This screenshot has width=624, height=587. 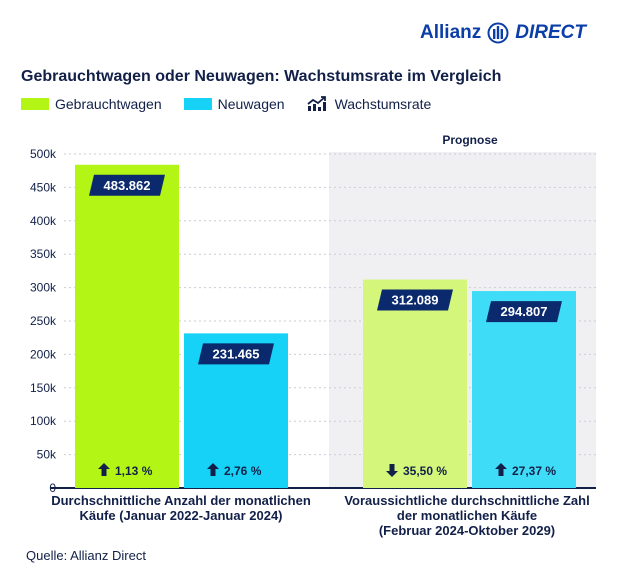 I want to click on y-tick-label: 150k, so click(x=43, y=388).